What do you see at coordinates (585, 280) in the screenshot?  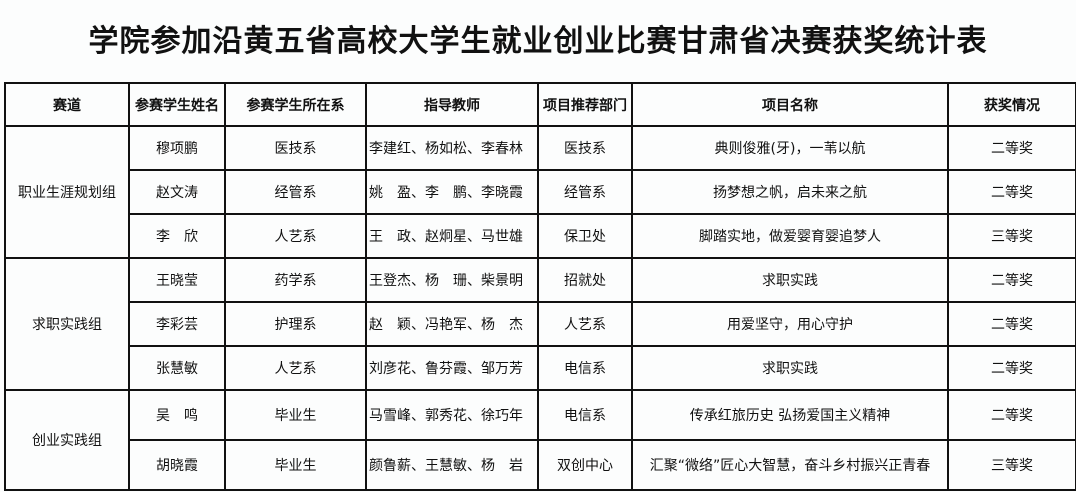 I see `recommender-cell: 招就处` at bounding box center [585, 280].